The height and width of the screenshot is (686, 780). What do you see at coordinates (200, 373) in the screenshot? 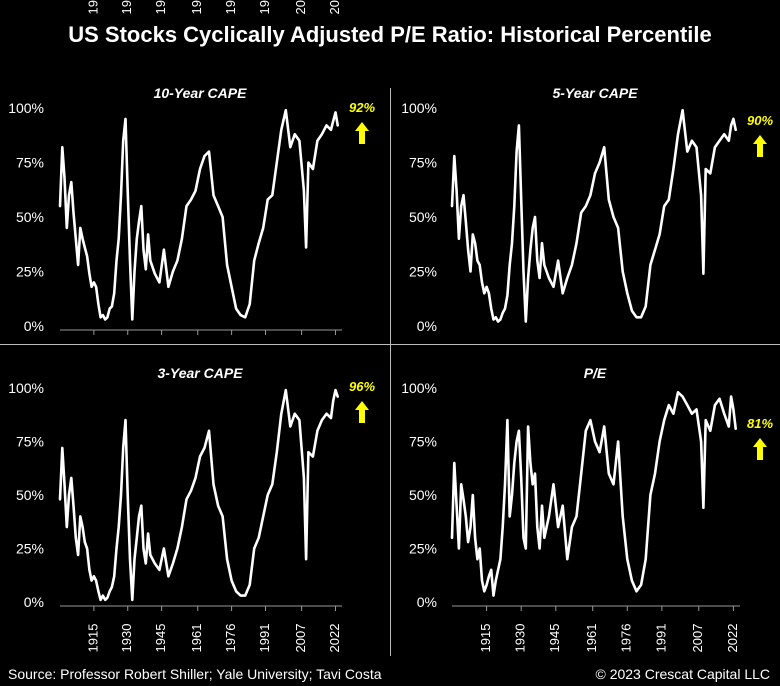
I see `panel-title-2: 3-Year CAPE` at bounding box center [200, 373].